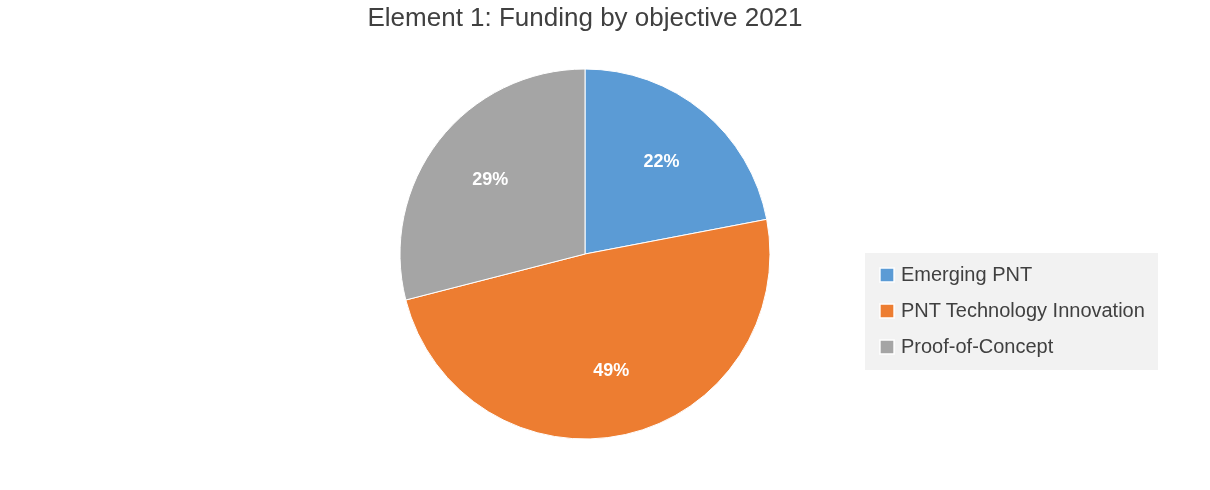 The image size is (1210, 490). I want to click on legend-label: Emerging PNT, so click(967, 274).